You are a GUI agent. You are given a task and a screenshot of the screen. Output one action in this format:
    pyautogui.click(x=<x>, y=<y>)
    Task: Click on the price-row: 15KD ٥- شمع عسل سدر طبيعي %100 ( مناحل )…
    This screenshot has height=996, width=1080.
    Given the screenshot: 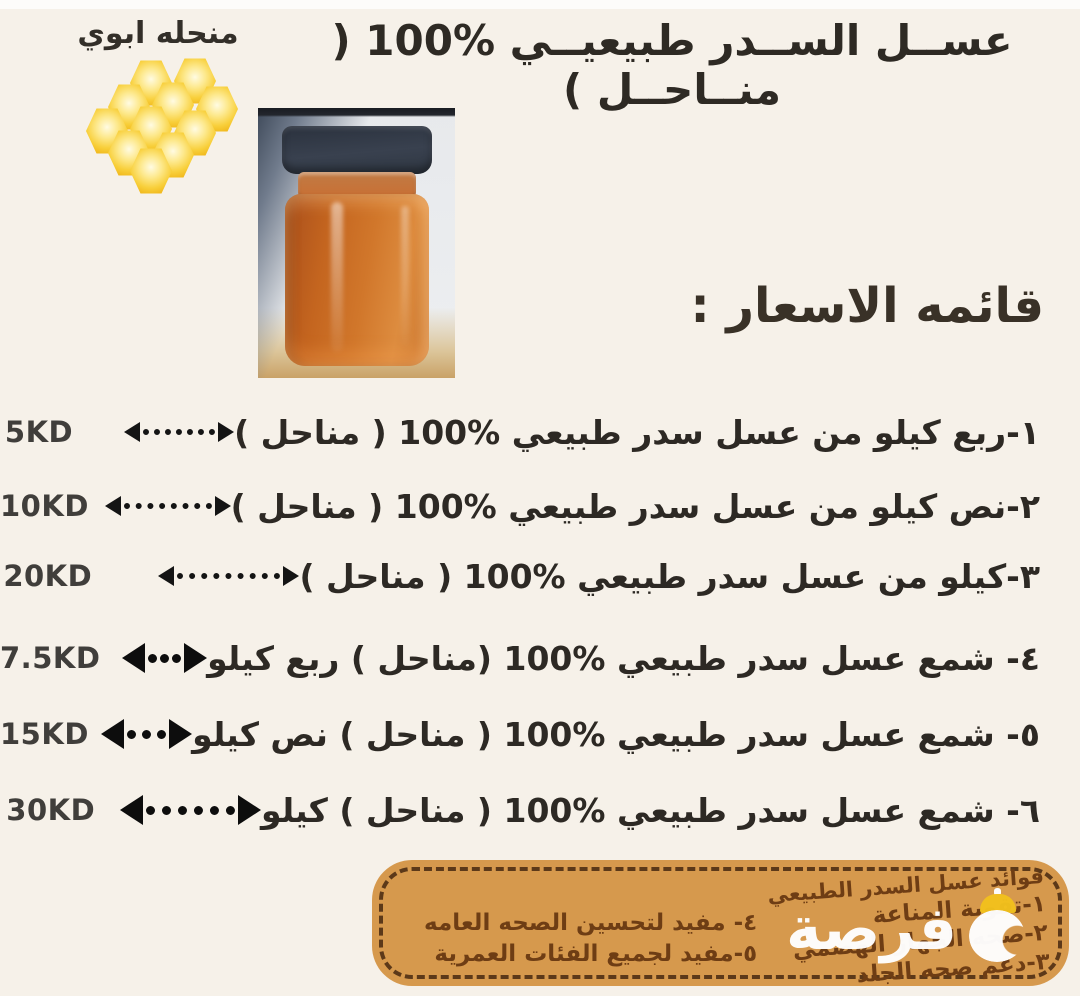 What is the action you would take?
    pyautogui.click(x=540, y=734)
    